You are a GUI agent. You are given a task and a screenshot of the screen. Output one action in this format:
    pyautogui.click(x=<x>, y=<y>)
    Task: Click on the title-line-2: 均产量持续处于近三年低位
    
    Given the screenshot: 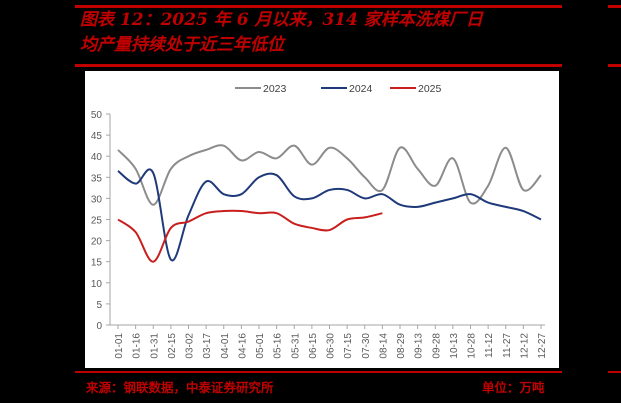 What is the action you would take?
    pyautogui.click(x=182, y=45)
    